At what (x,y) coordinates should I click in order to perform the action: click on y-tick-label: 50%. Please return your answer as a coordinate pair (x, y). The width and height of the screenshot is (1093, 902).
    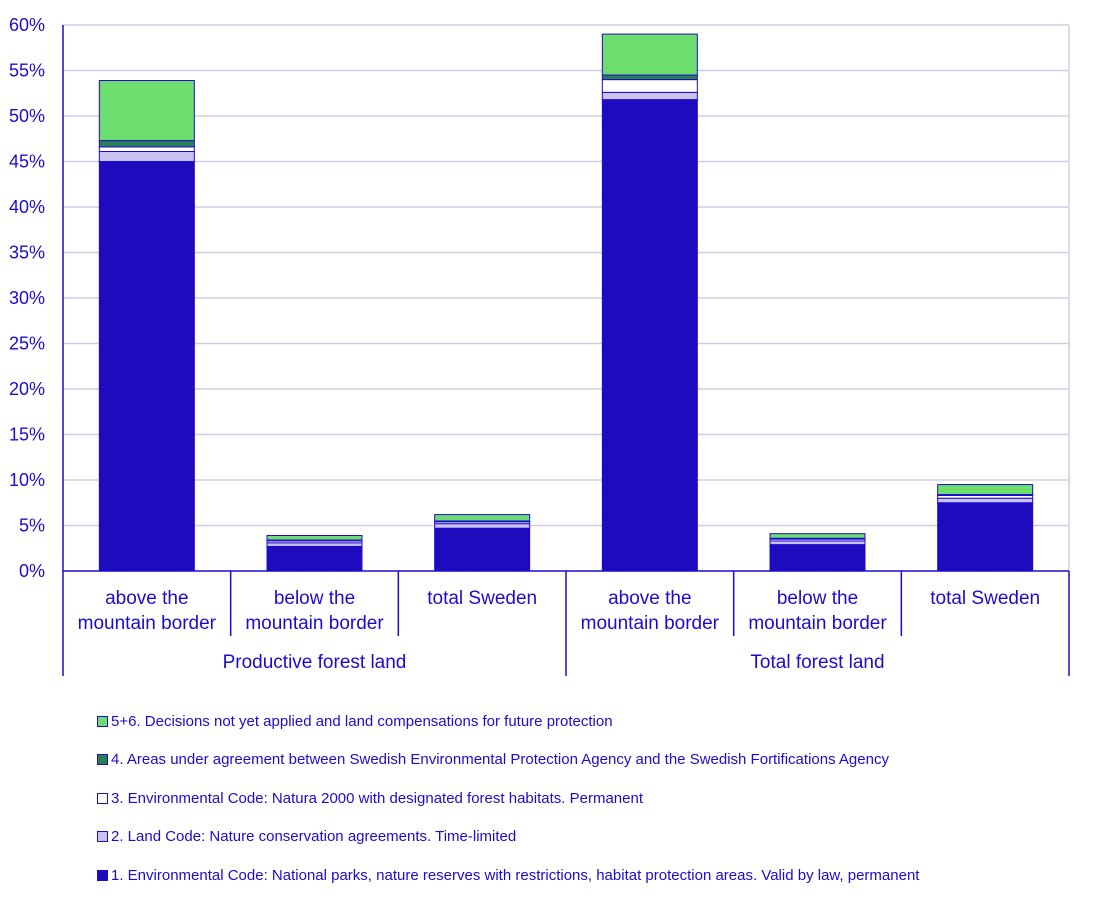
    Looking at the image, I should click on (27, 116).